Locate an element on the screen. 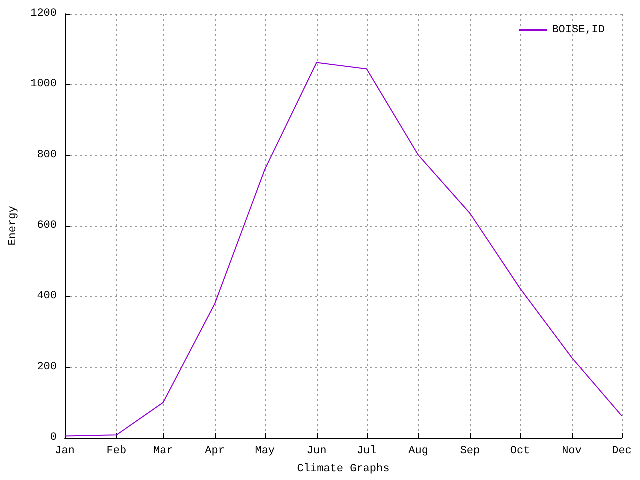 Image resolution: width=640 pixels, height=480 pixels. x-tick-label: Jan is located at coordinates (65, 452).